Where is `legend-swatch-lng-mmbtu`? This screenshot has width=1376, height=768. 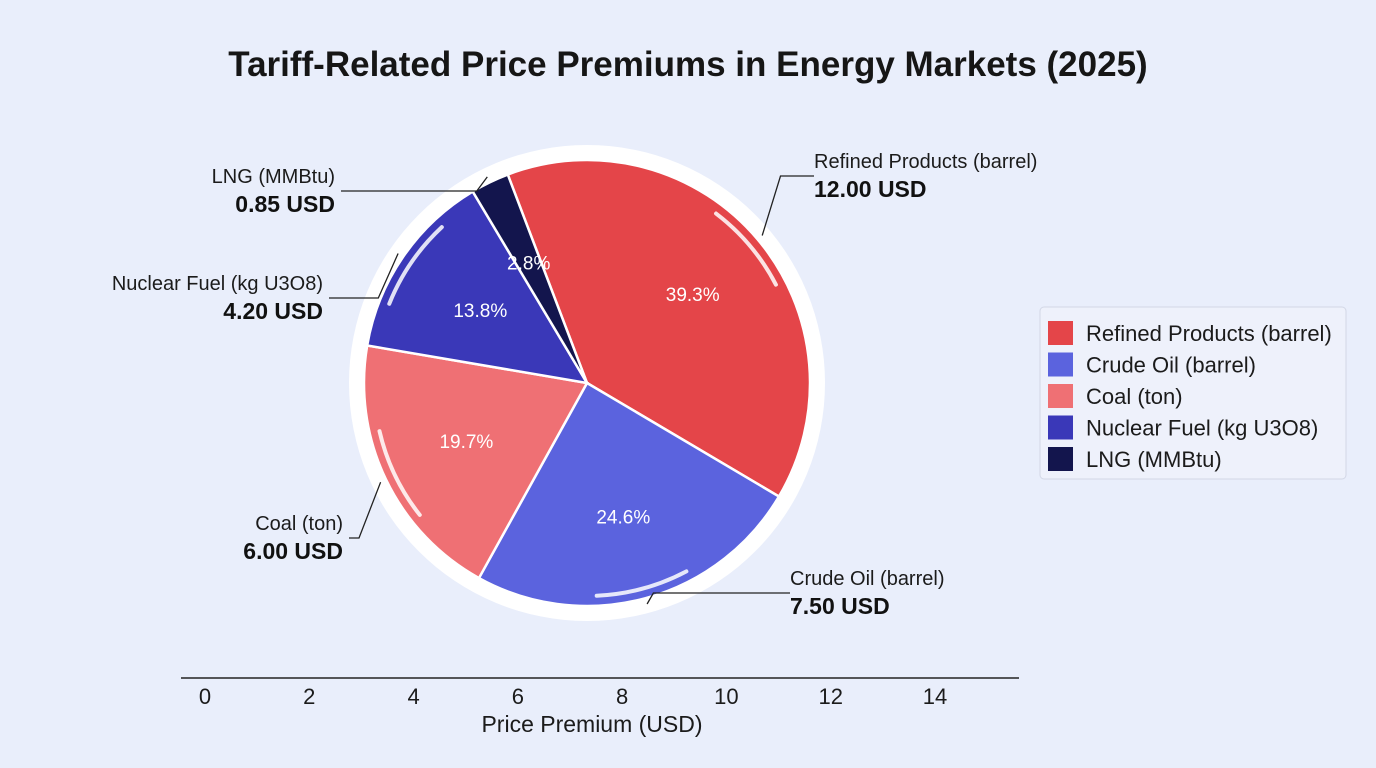
legend-swatch-lng-mmbtu is located at coordinates (1060, 459).